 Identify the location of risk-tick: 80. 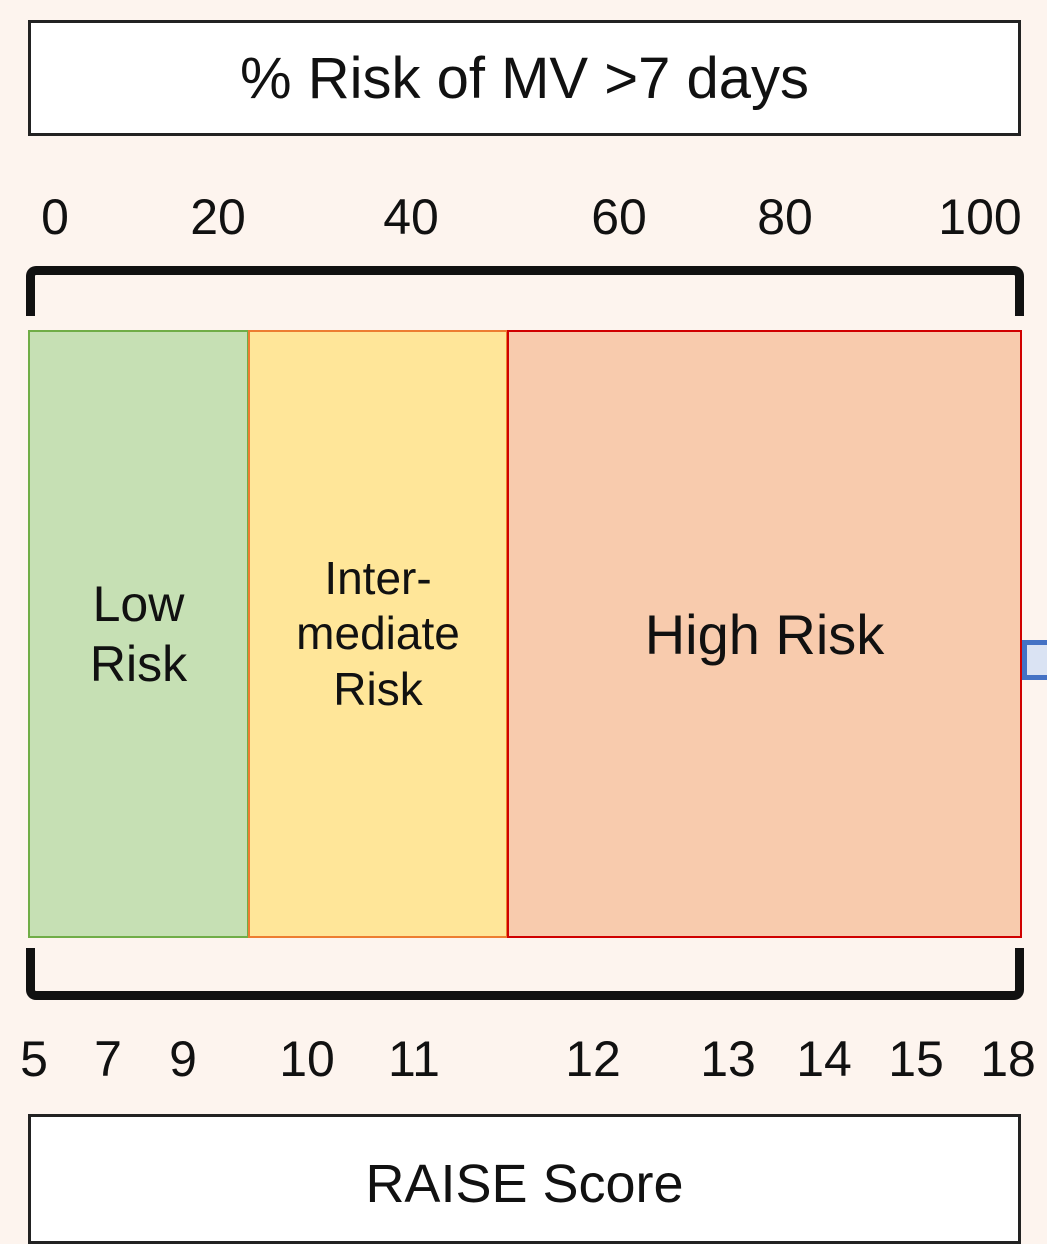
(785, 217).